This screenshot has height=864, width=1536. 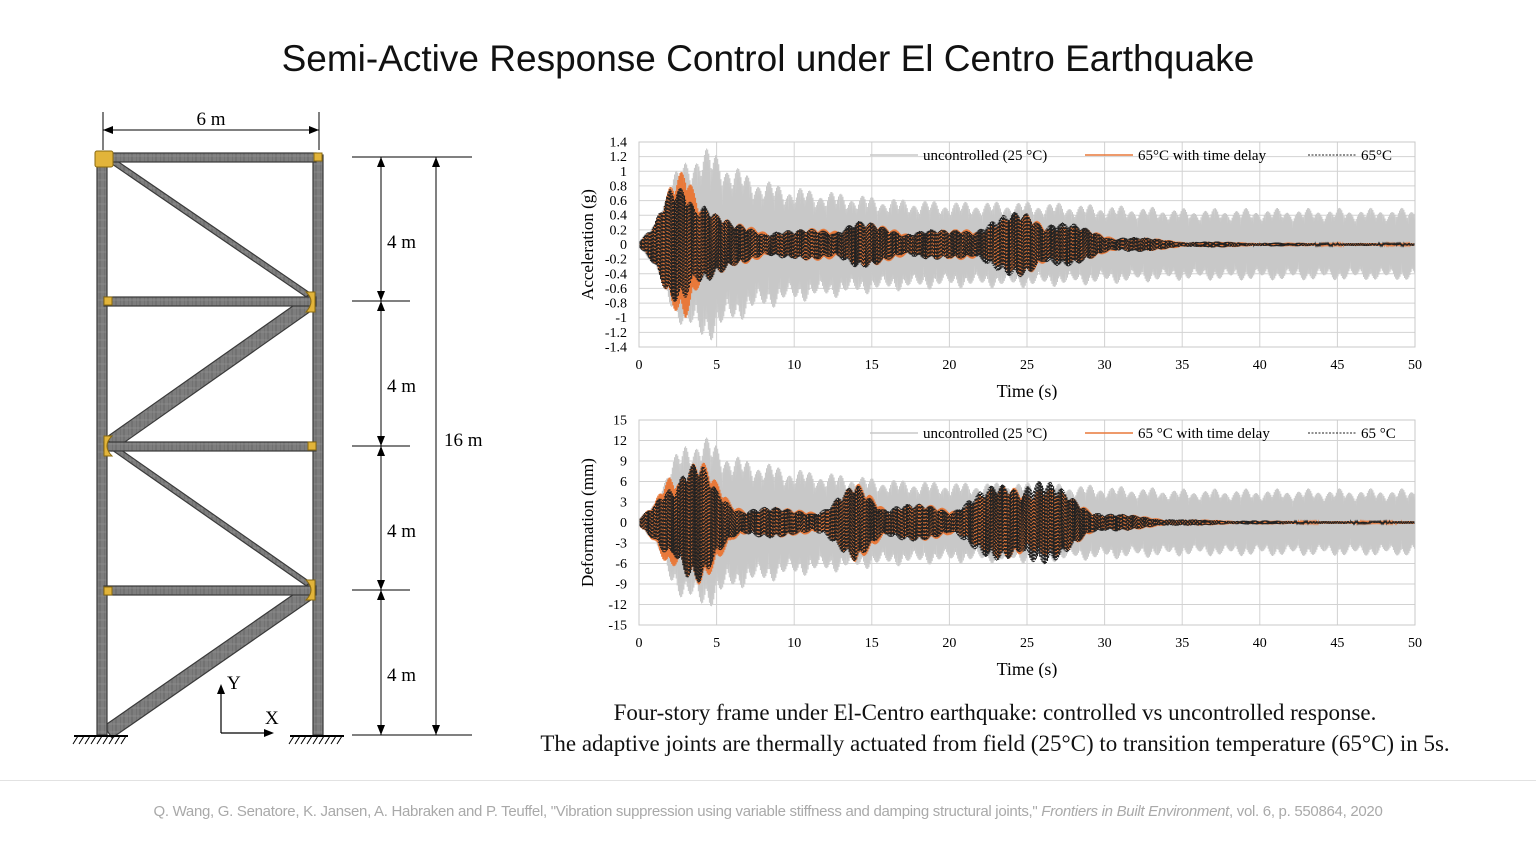 What do you see at coordinates (1204, 434) in the screenshot?
I see `legend-label: 65 °C with time delay` at bounding box center [1204, 434].